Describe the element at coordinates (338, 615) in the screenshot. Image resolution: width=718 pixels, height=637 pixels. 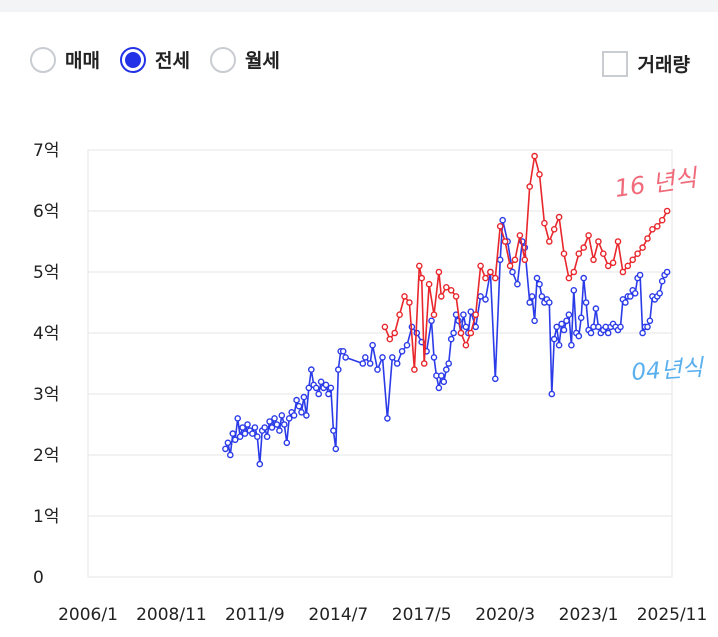
I see `x-tick-label: 2014/7` at that location.